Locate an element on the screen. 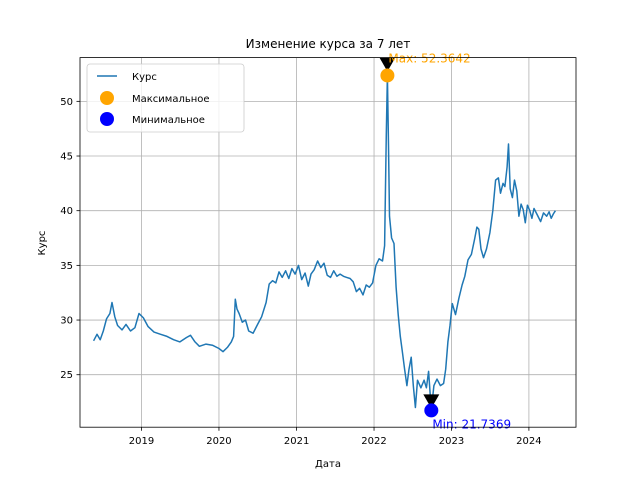  legend-box is located at coordinates (165, 98).